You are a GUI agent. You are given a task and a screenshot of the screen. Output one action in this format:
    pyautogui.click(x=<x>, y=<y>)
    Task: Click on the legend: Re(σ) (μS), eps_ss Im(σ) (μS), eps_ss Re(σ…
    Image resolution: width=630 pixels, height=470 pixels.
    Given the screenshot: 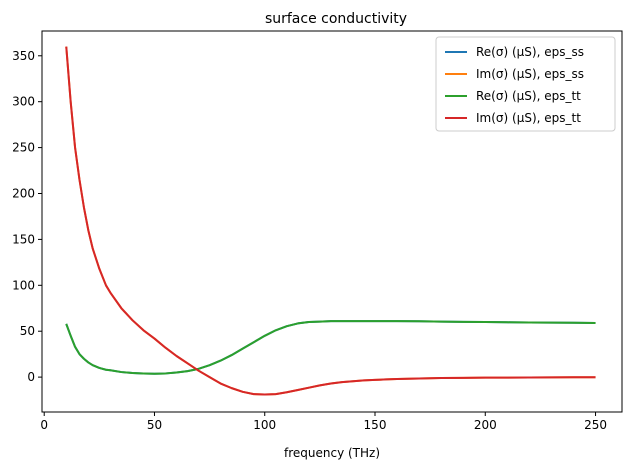 What is the action you would take?
    pyautogui.click(x=525, y=84)
    